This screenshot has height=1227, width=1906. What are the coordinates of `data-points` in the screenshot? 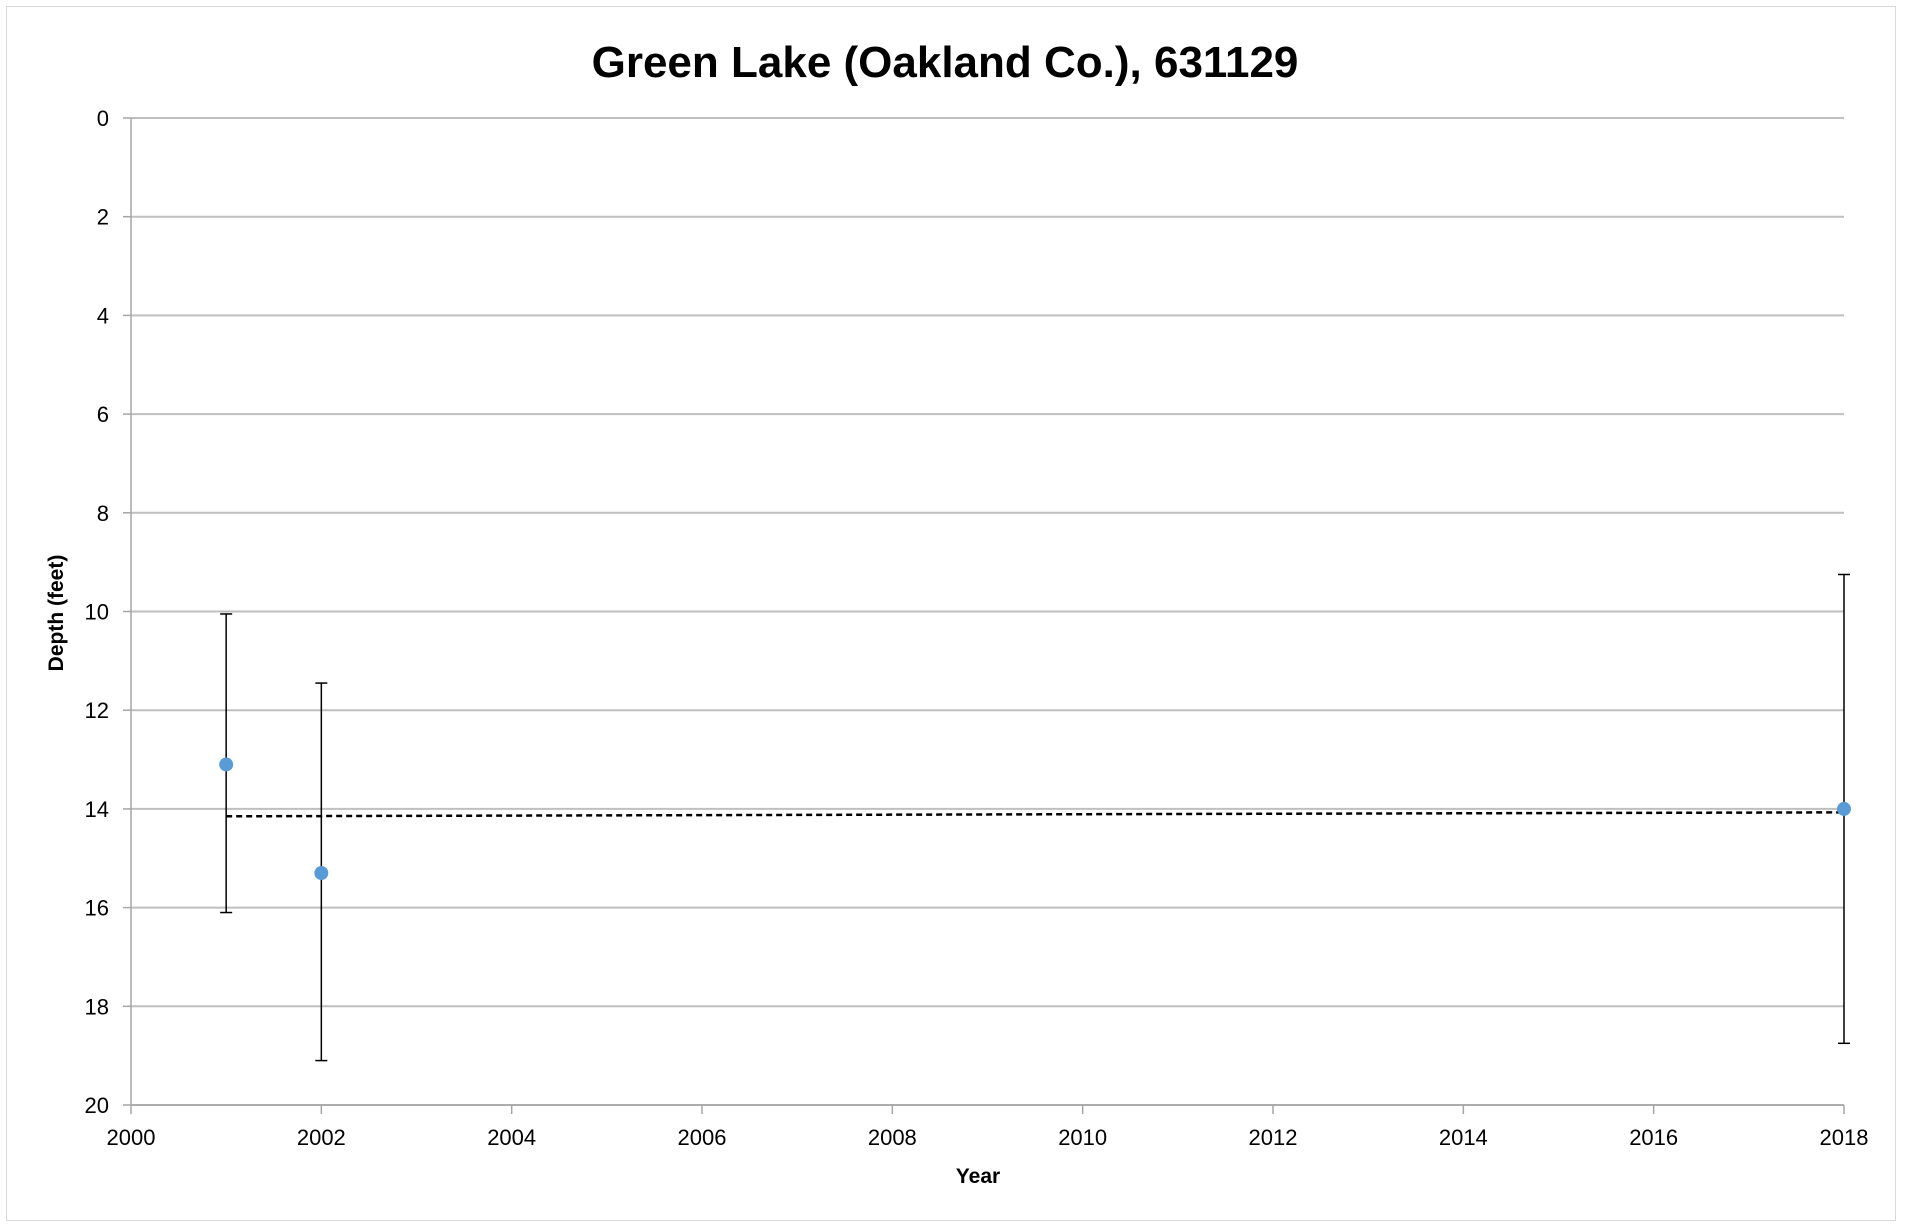 It's located at (1035, 819).